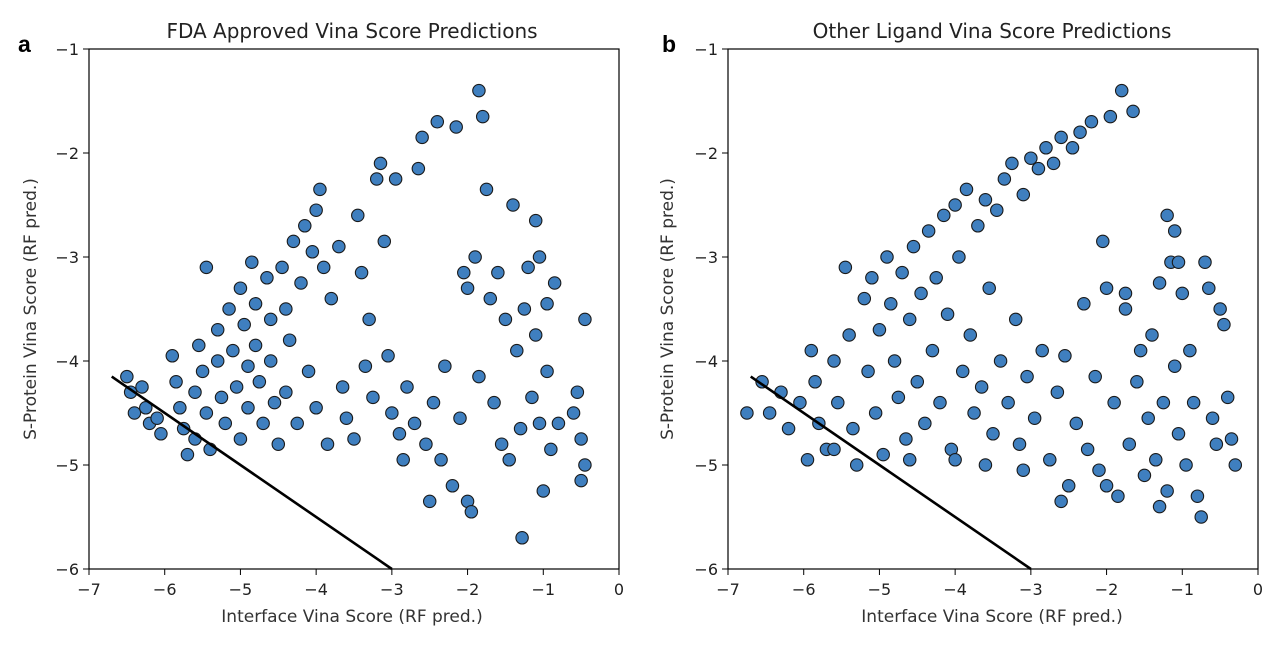  What do you see at coordinates (706, 465) in the screenshot?
I see `y-tick-label: −5` at bounding box center [706, 465].